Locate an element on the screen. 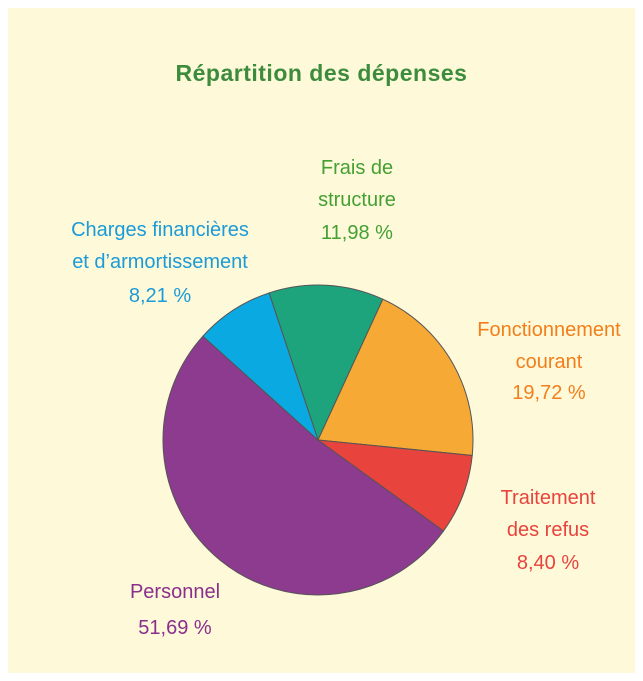  slice-label: Frais de structure is located at coordinates (357, 184).